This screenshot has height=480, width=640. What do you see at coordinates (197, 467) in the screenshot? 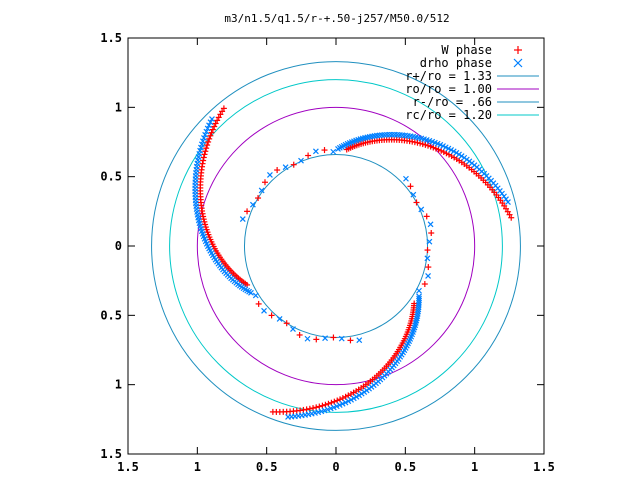
I see `x-tick-label: 1` at bounding box center [197, 467].